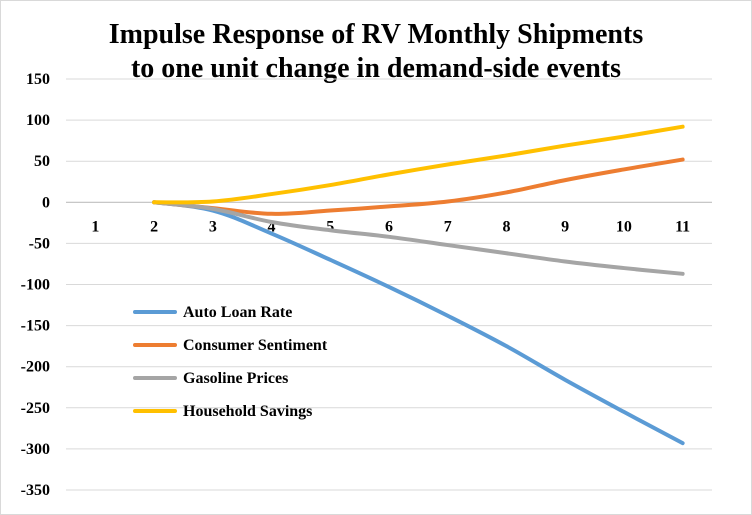 The width and height of the screenshot is (752, 515). What do you see at coordinates (42, 161) in the screenshot?
I see `y-tick-label: 50` at bounding box center [42, 161].